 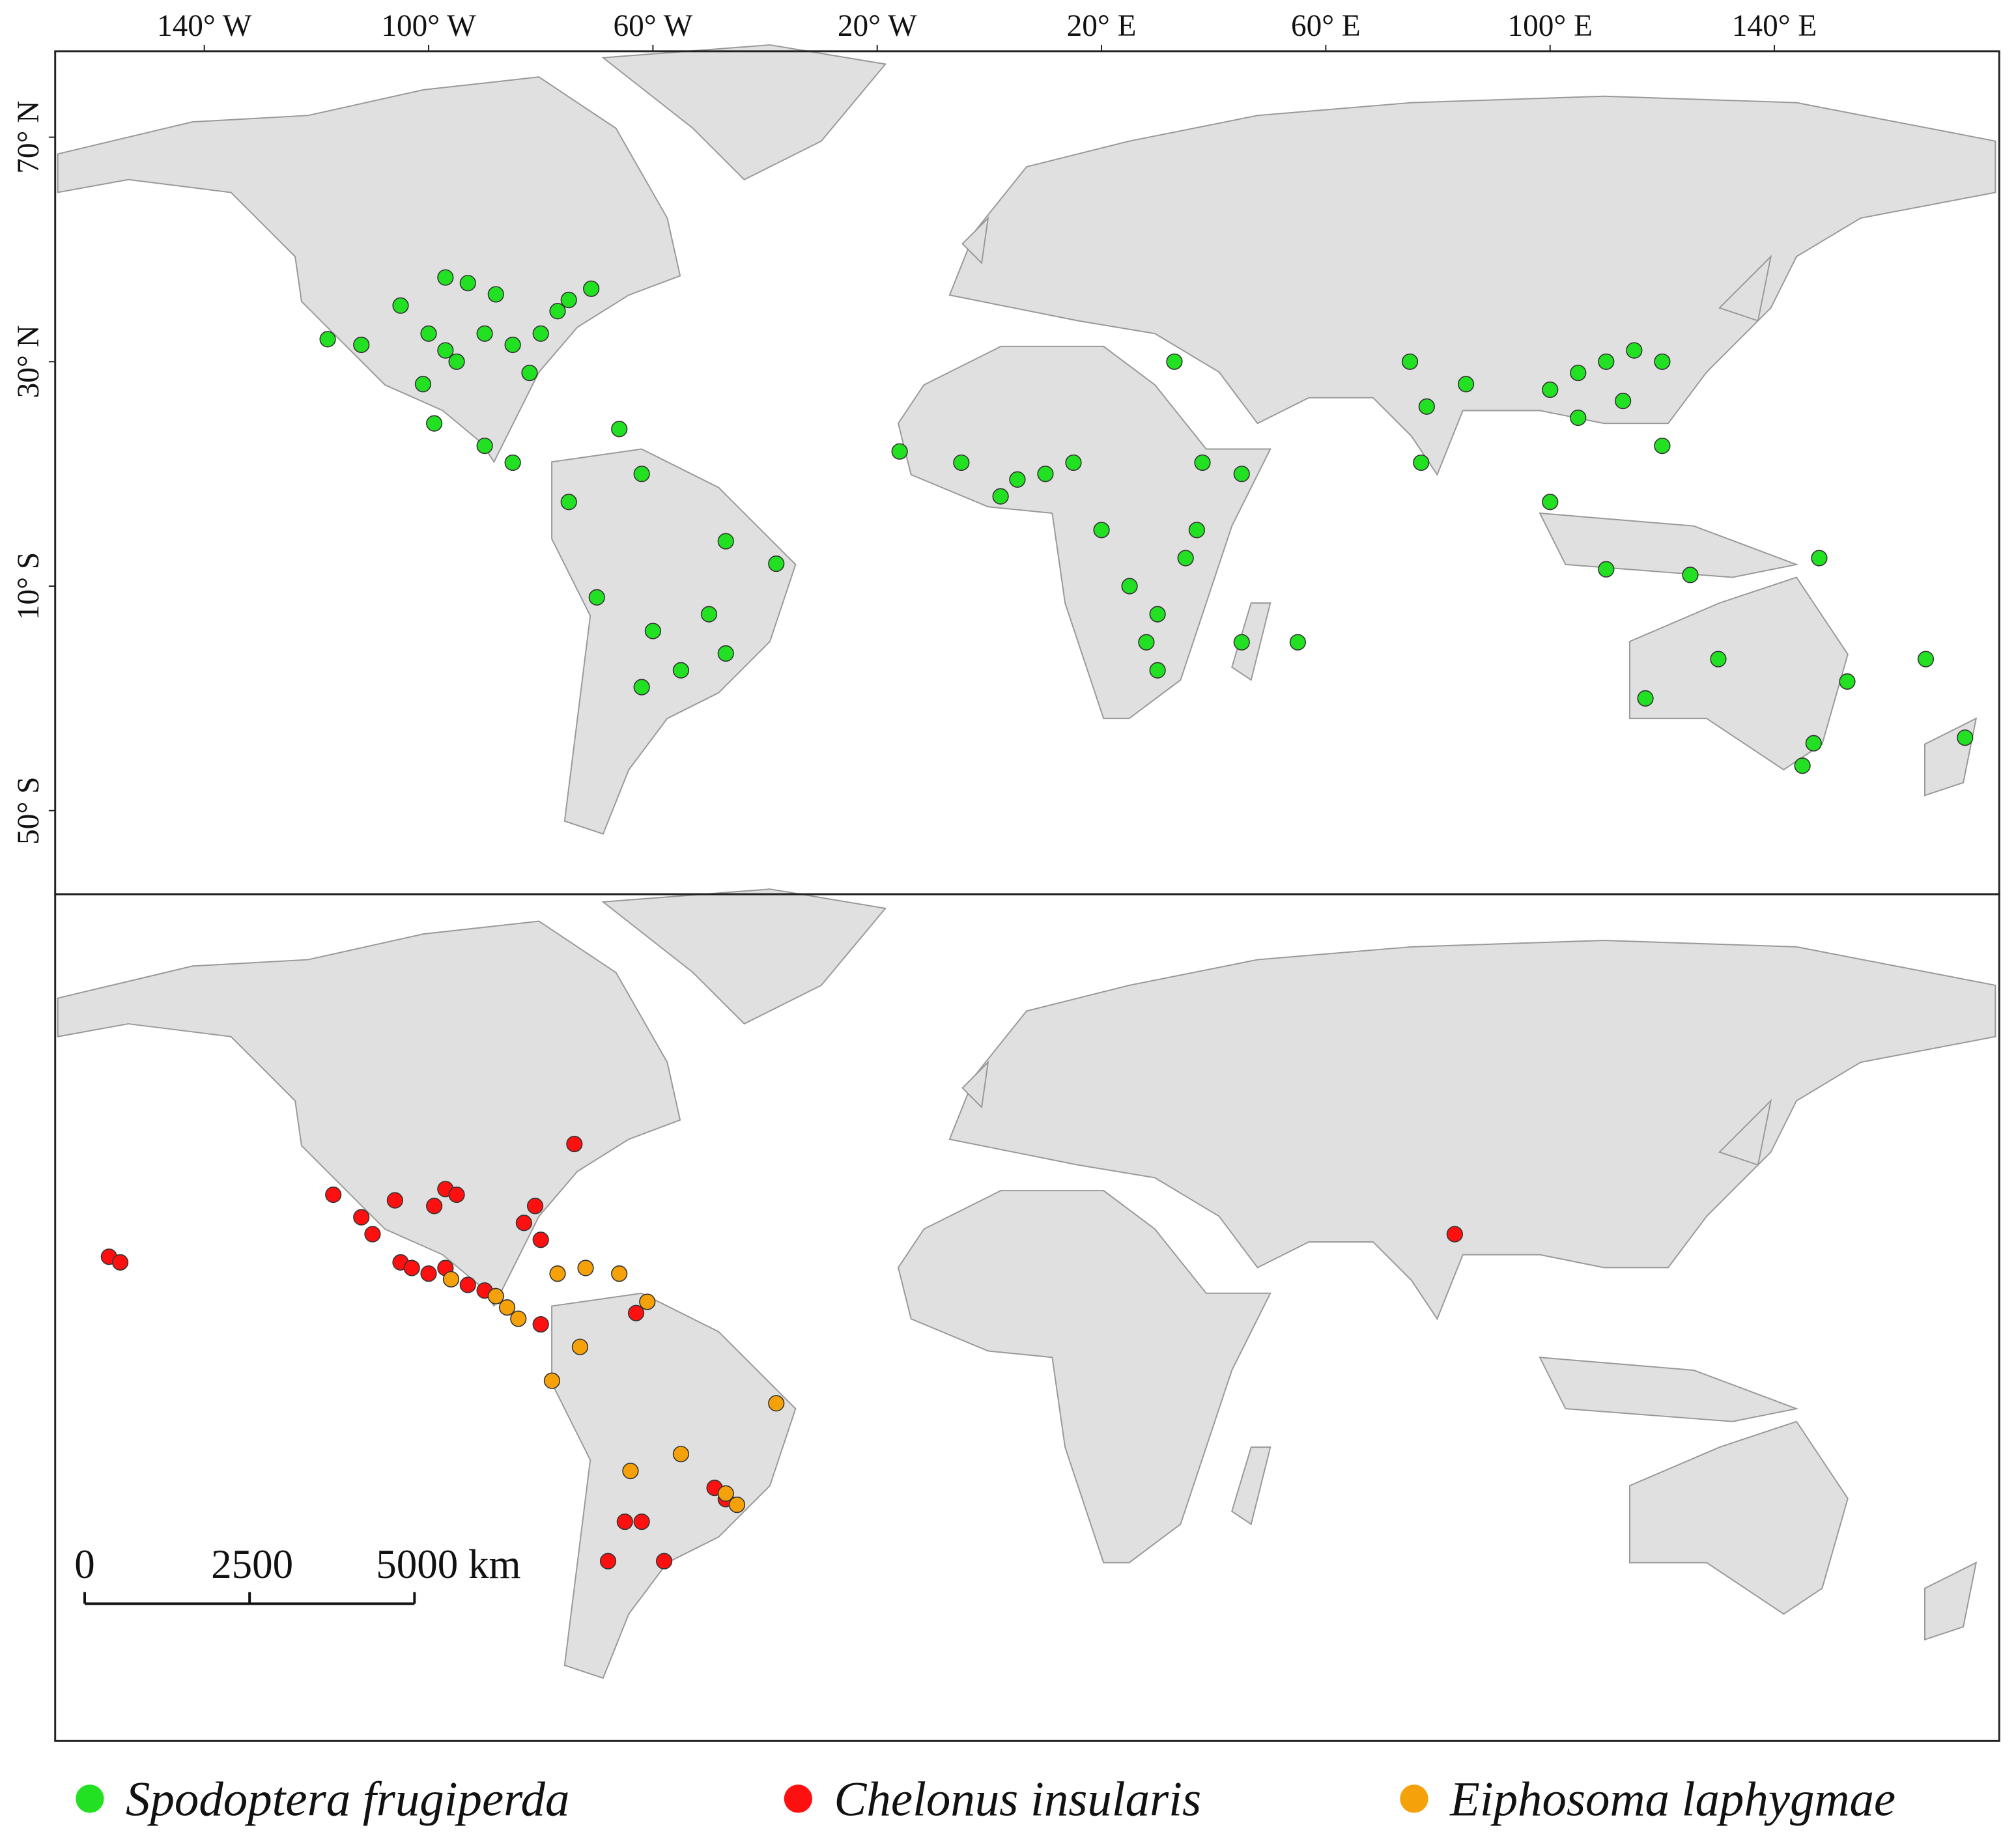 I want to click on y-tick-label: 70° N, so click(x=29, y=137).